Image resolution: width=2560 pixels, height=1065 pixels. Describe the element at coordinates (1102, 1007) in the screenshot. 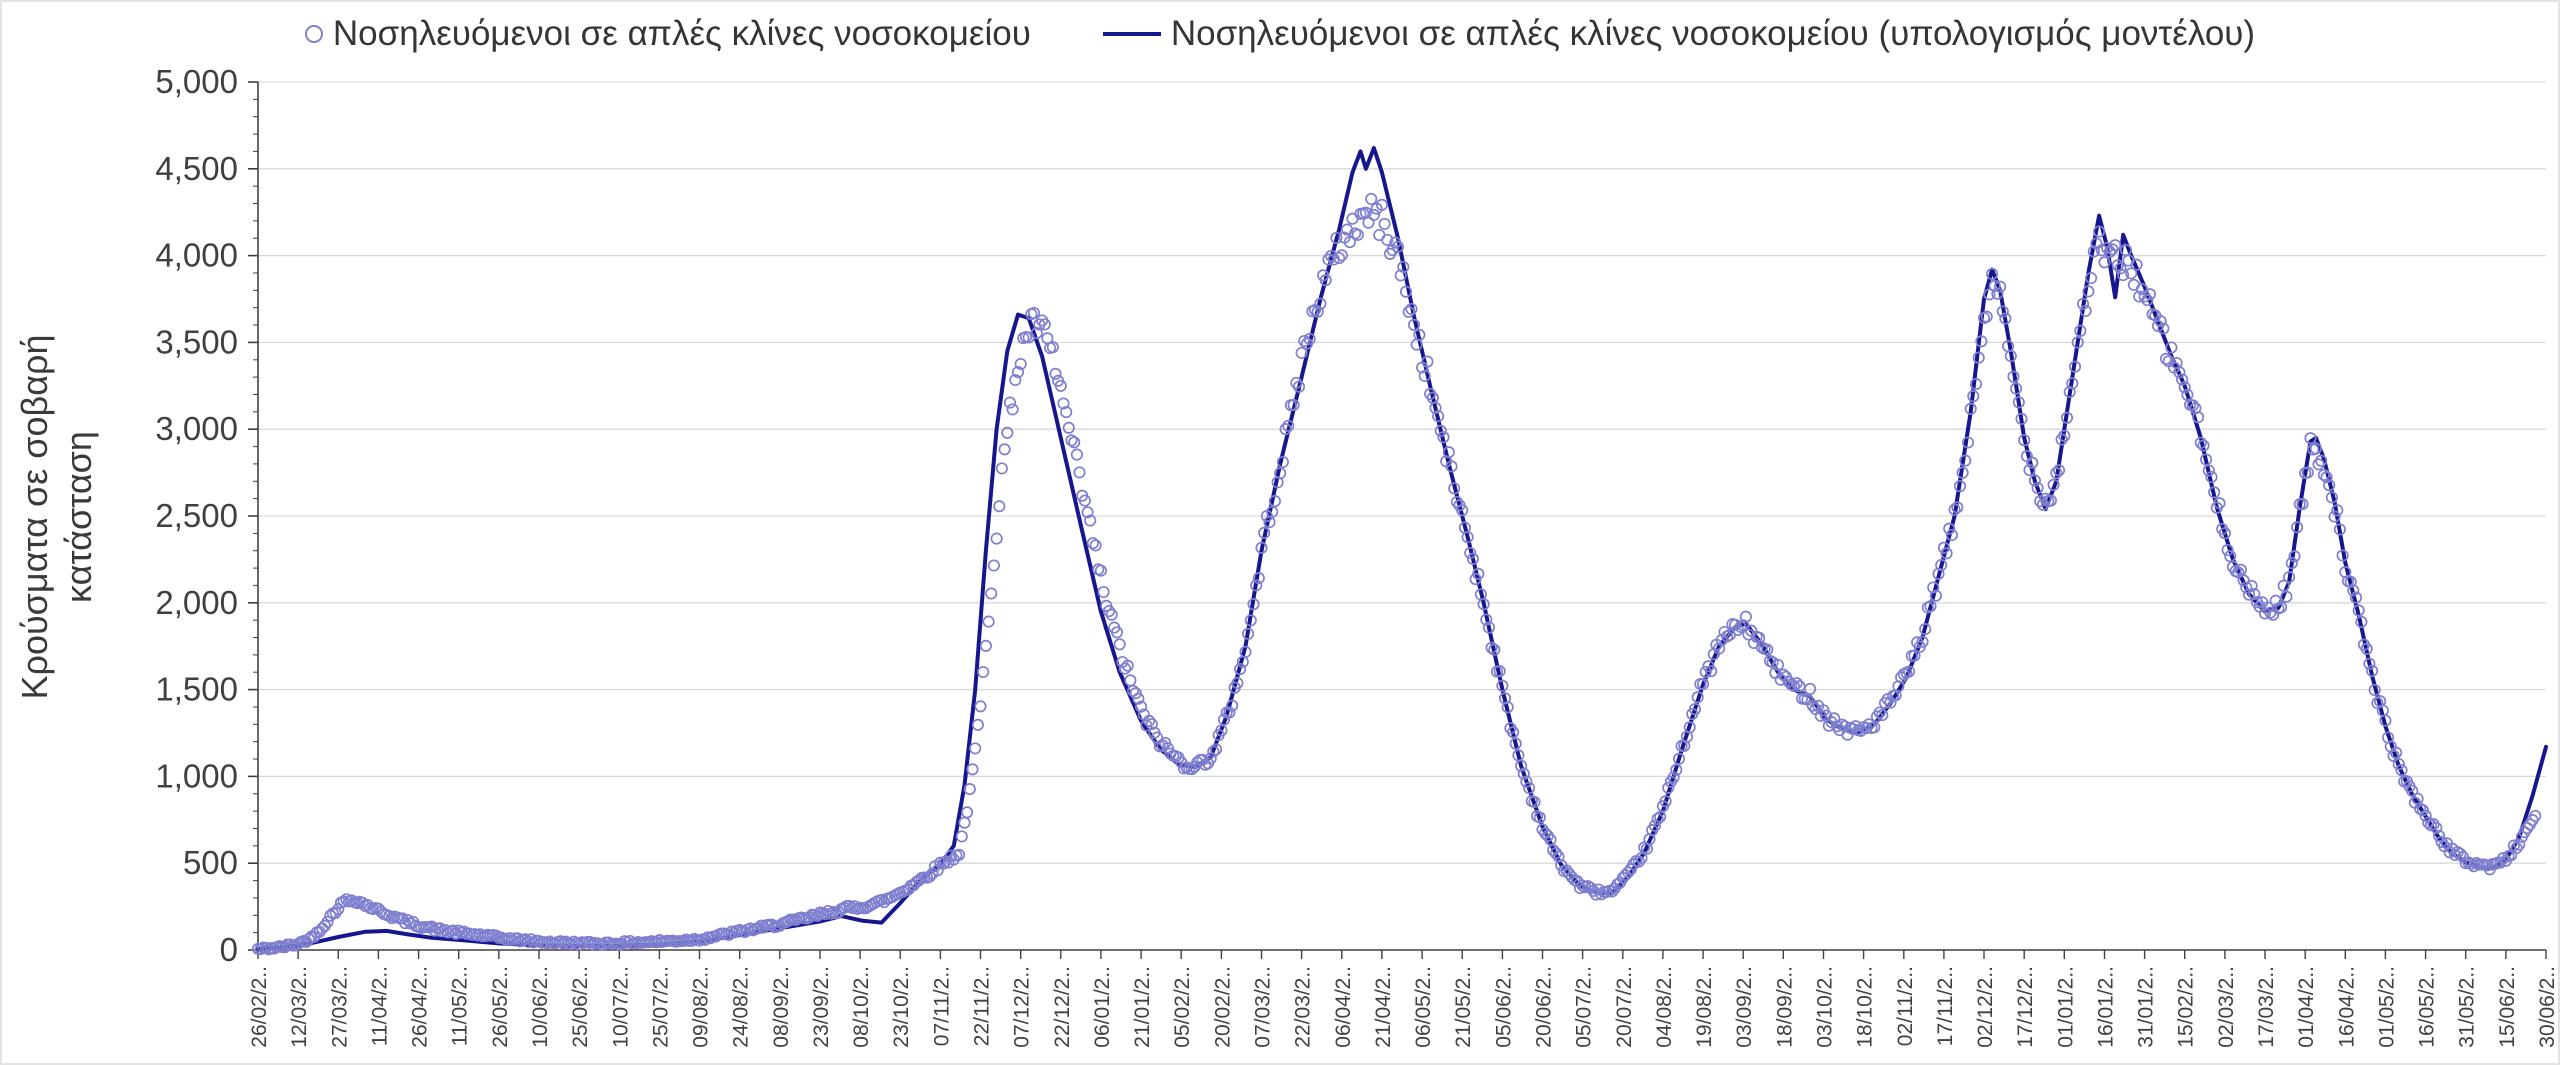

I see `x-axis-tick-label: 06/01/2..` at that location.